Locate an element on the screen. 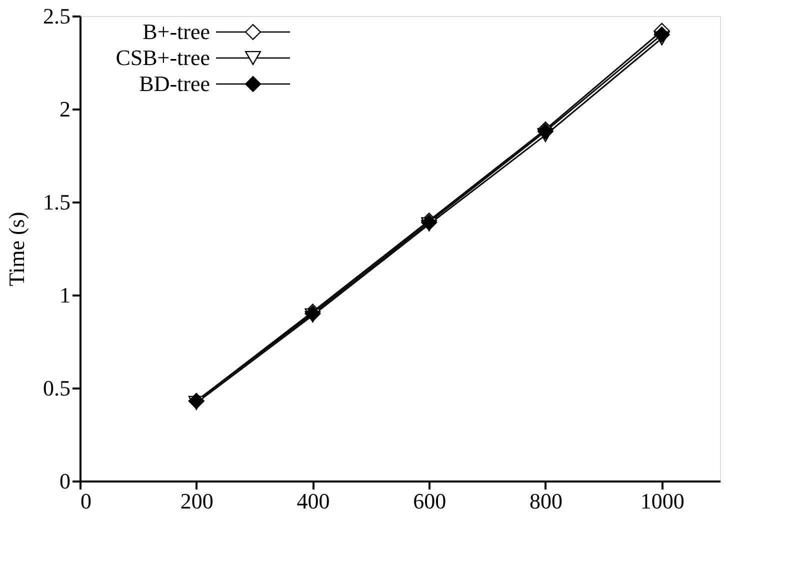  y-axis-title: Time (s) is located at coordinates (16, 249).